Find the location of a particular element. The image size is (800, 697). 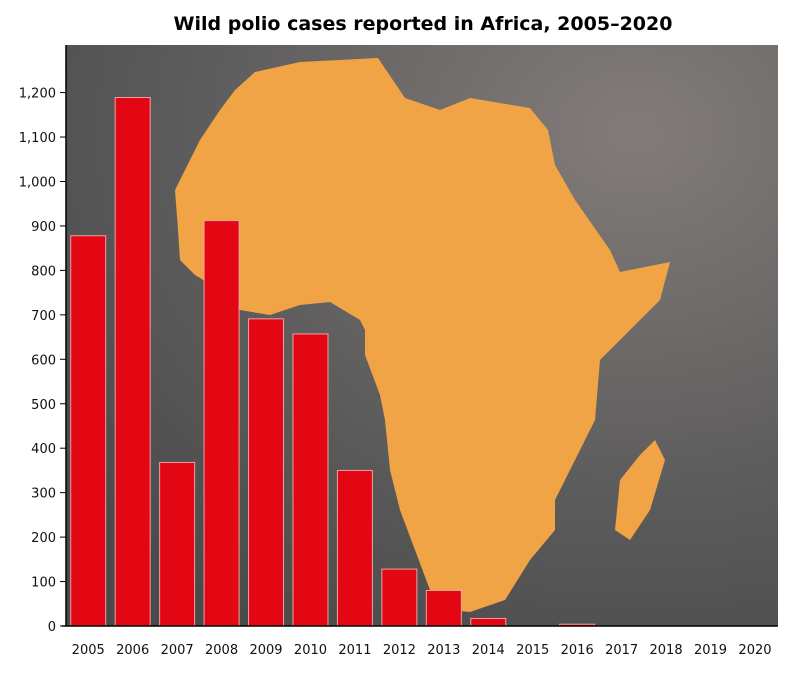

madagascar is located at coordinates (640, 490).